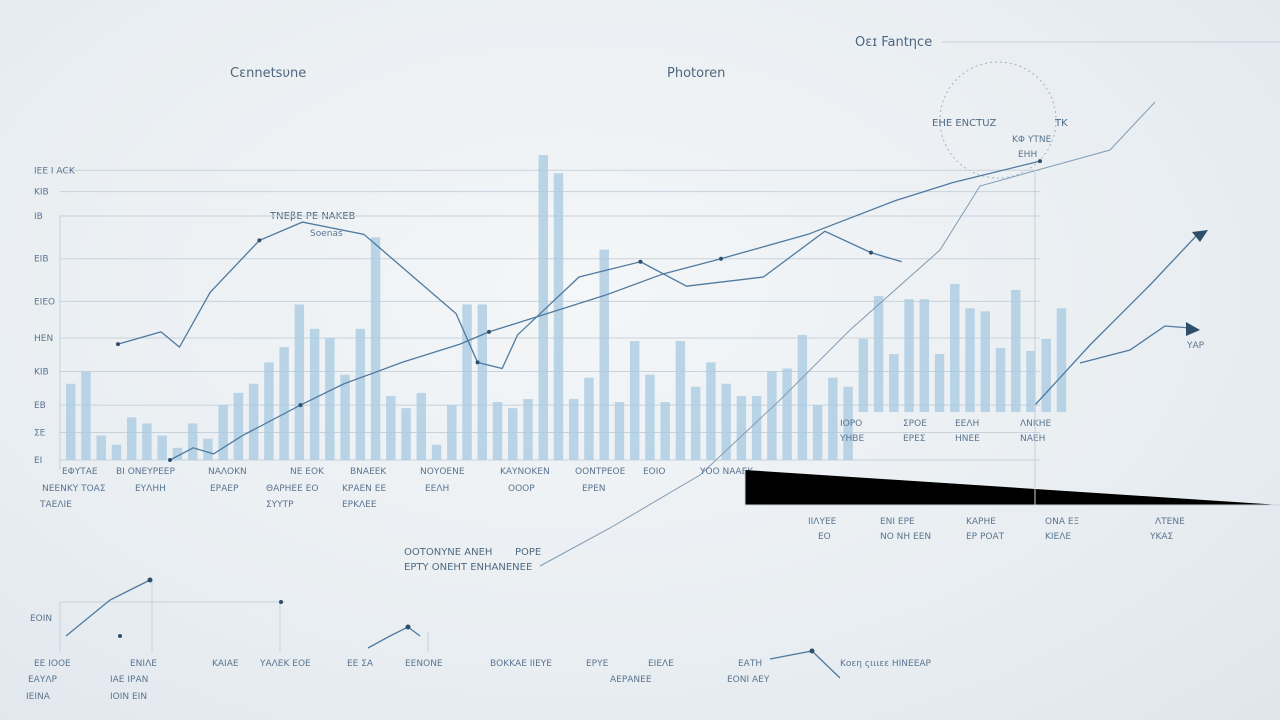 This screenshot has height=720, width=1280. I want to click on badge-line-1: ΕΗΕ ΕΝCΤUΖ, so click(964, 123).